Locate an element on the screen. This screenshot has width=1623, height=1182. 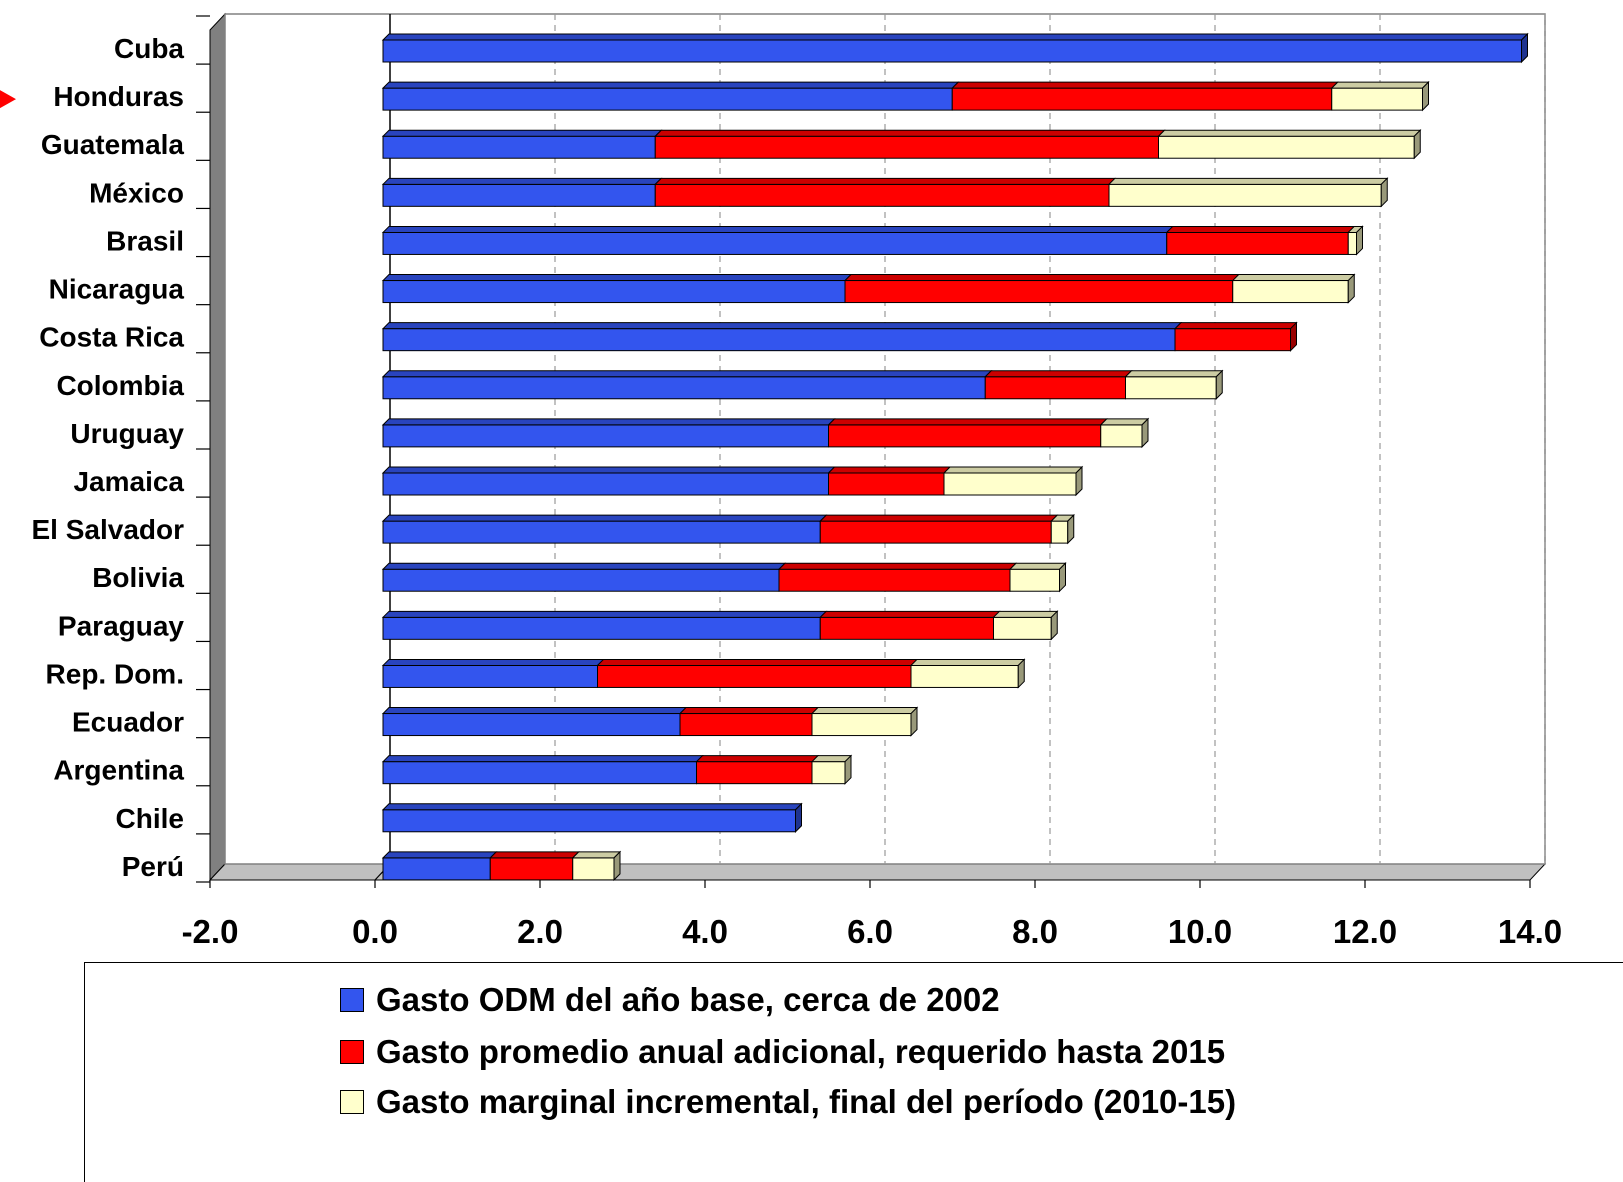
x-tick-label: 0.0 is located at coordinates (375, 931).